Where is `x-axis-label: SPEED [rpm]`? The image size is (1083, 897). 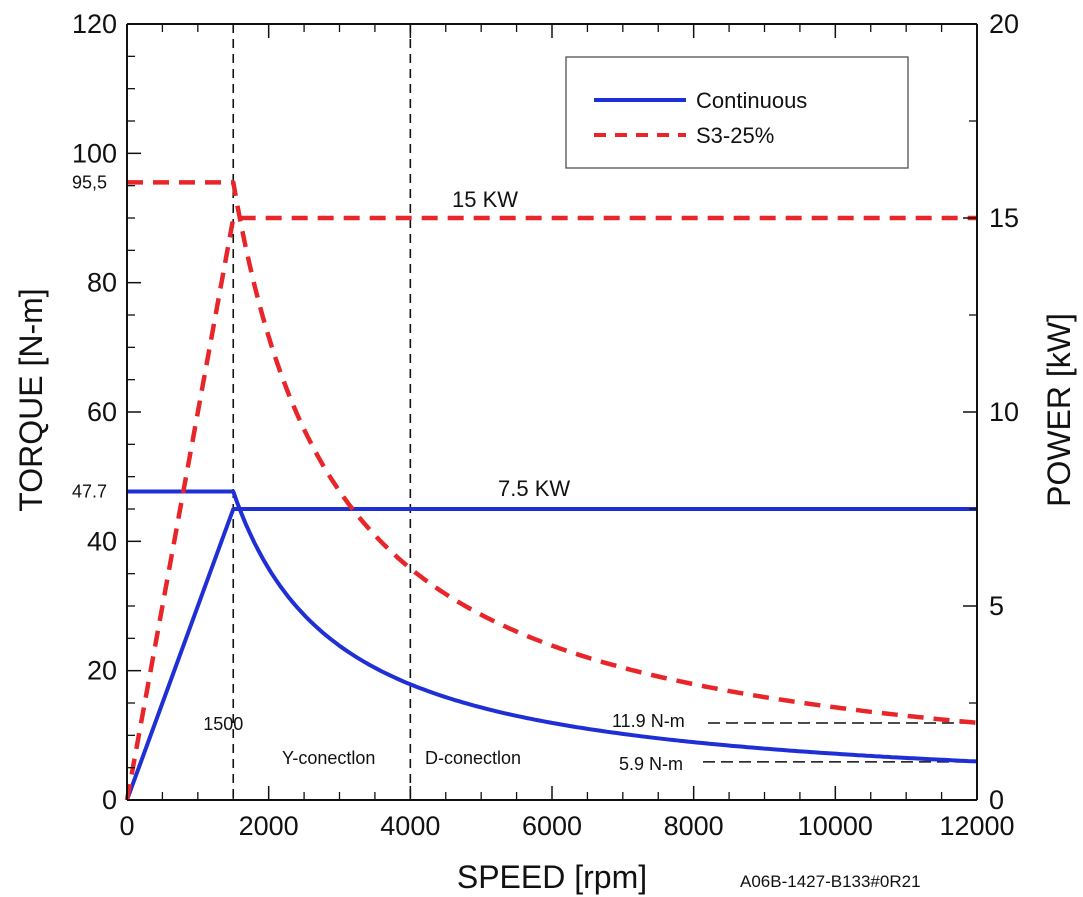
x-axis-label: SPEED [rpm] is located at coordinates (552, 877).